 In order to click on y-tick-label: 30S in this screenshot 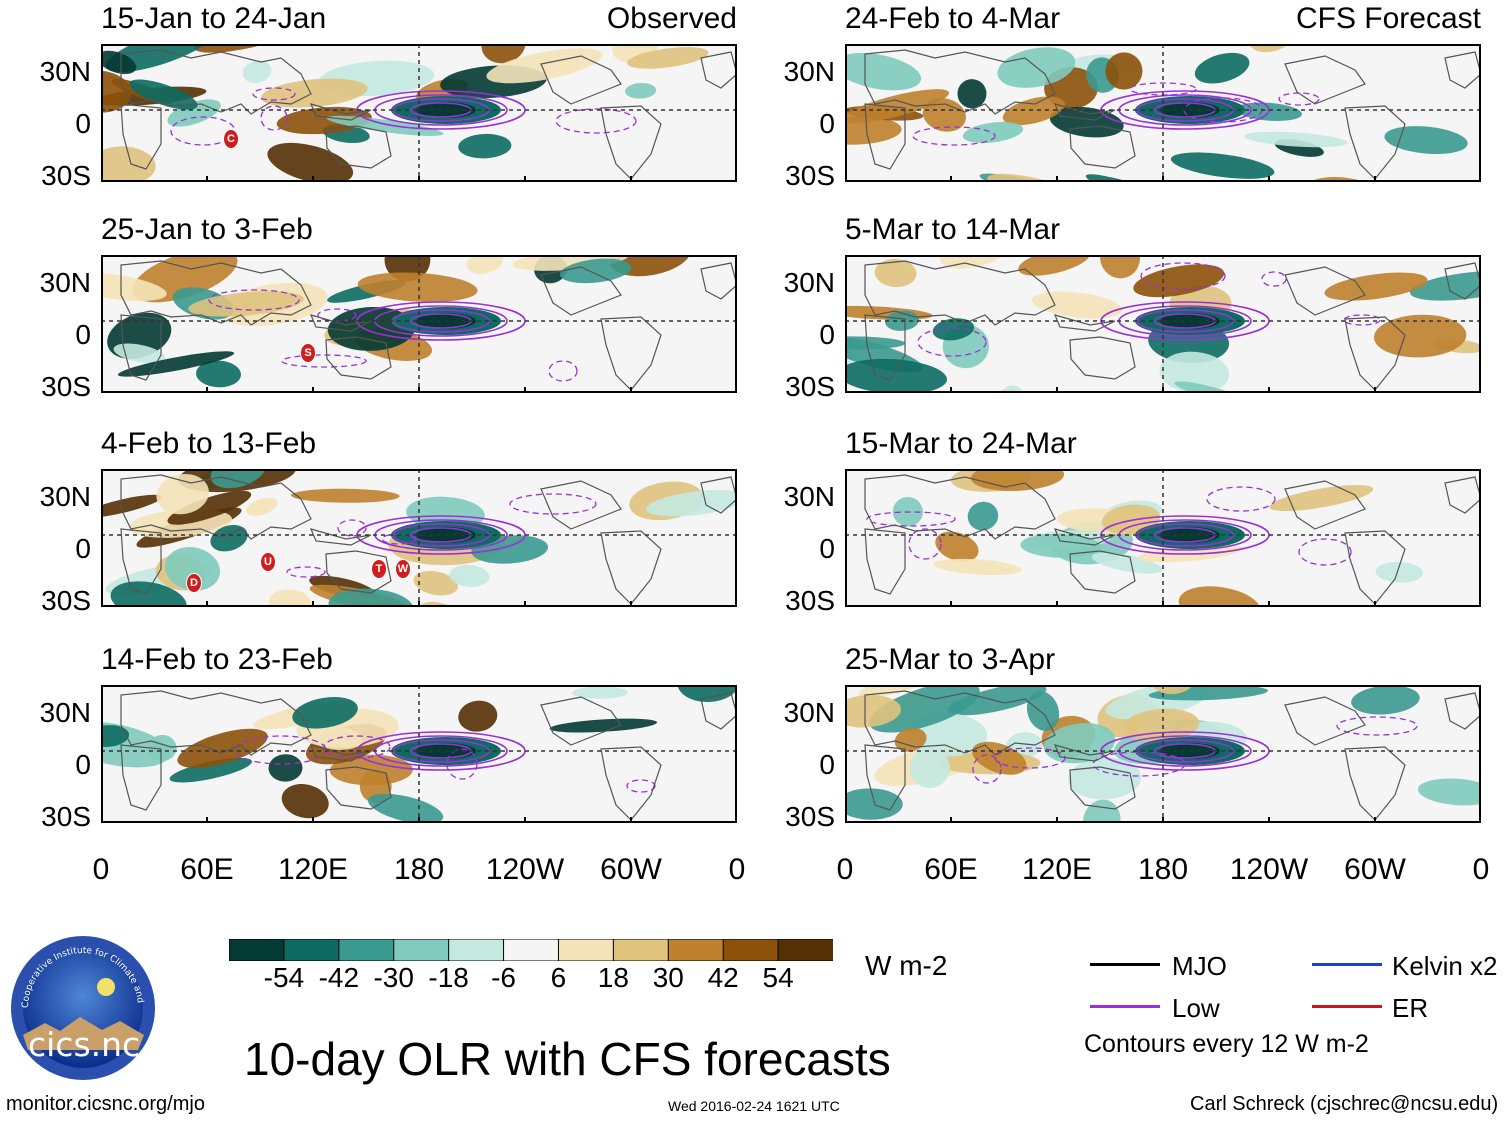, I will do `click(810, 175)`.